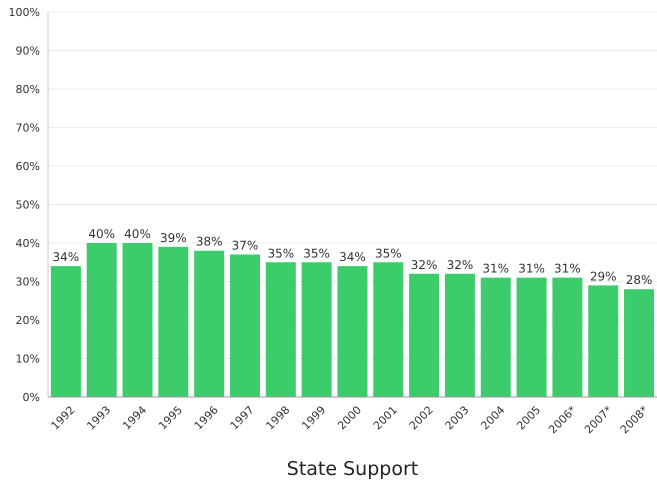  Describe the element at coordinates (28, 359) in the screenshot. I see `y-tick-label: 10%` at that location.